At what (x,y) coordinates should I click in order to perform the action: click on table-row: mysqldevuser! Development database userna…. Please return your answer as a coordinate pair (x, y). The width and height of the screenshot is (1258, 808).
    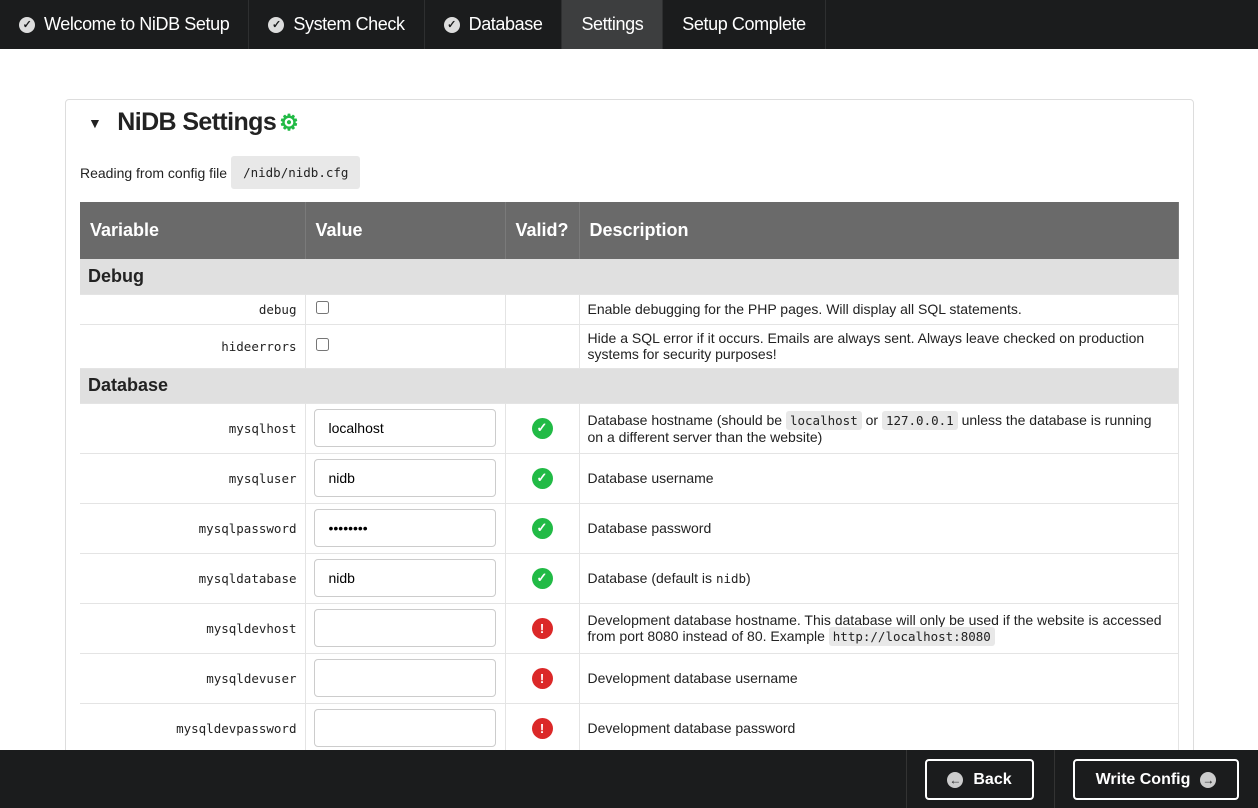
    Looking at the image, I should click on (630, 678).